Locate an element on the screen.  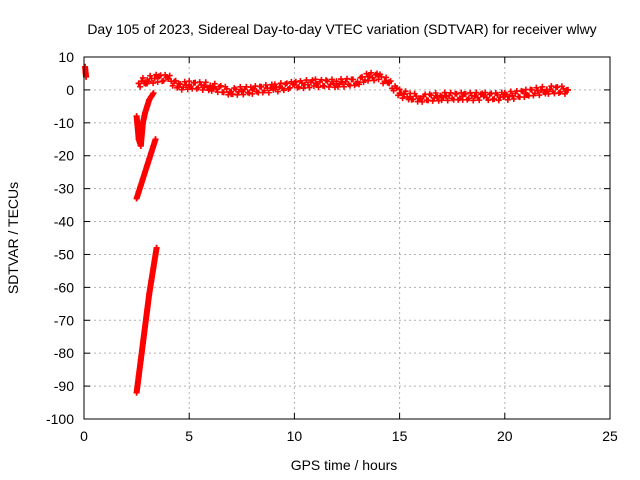
series-early-points is located at coordinates (86, 71).